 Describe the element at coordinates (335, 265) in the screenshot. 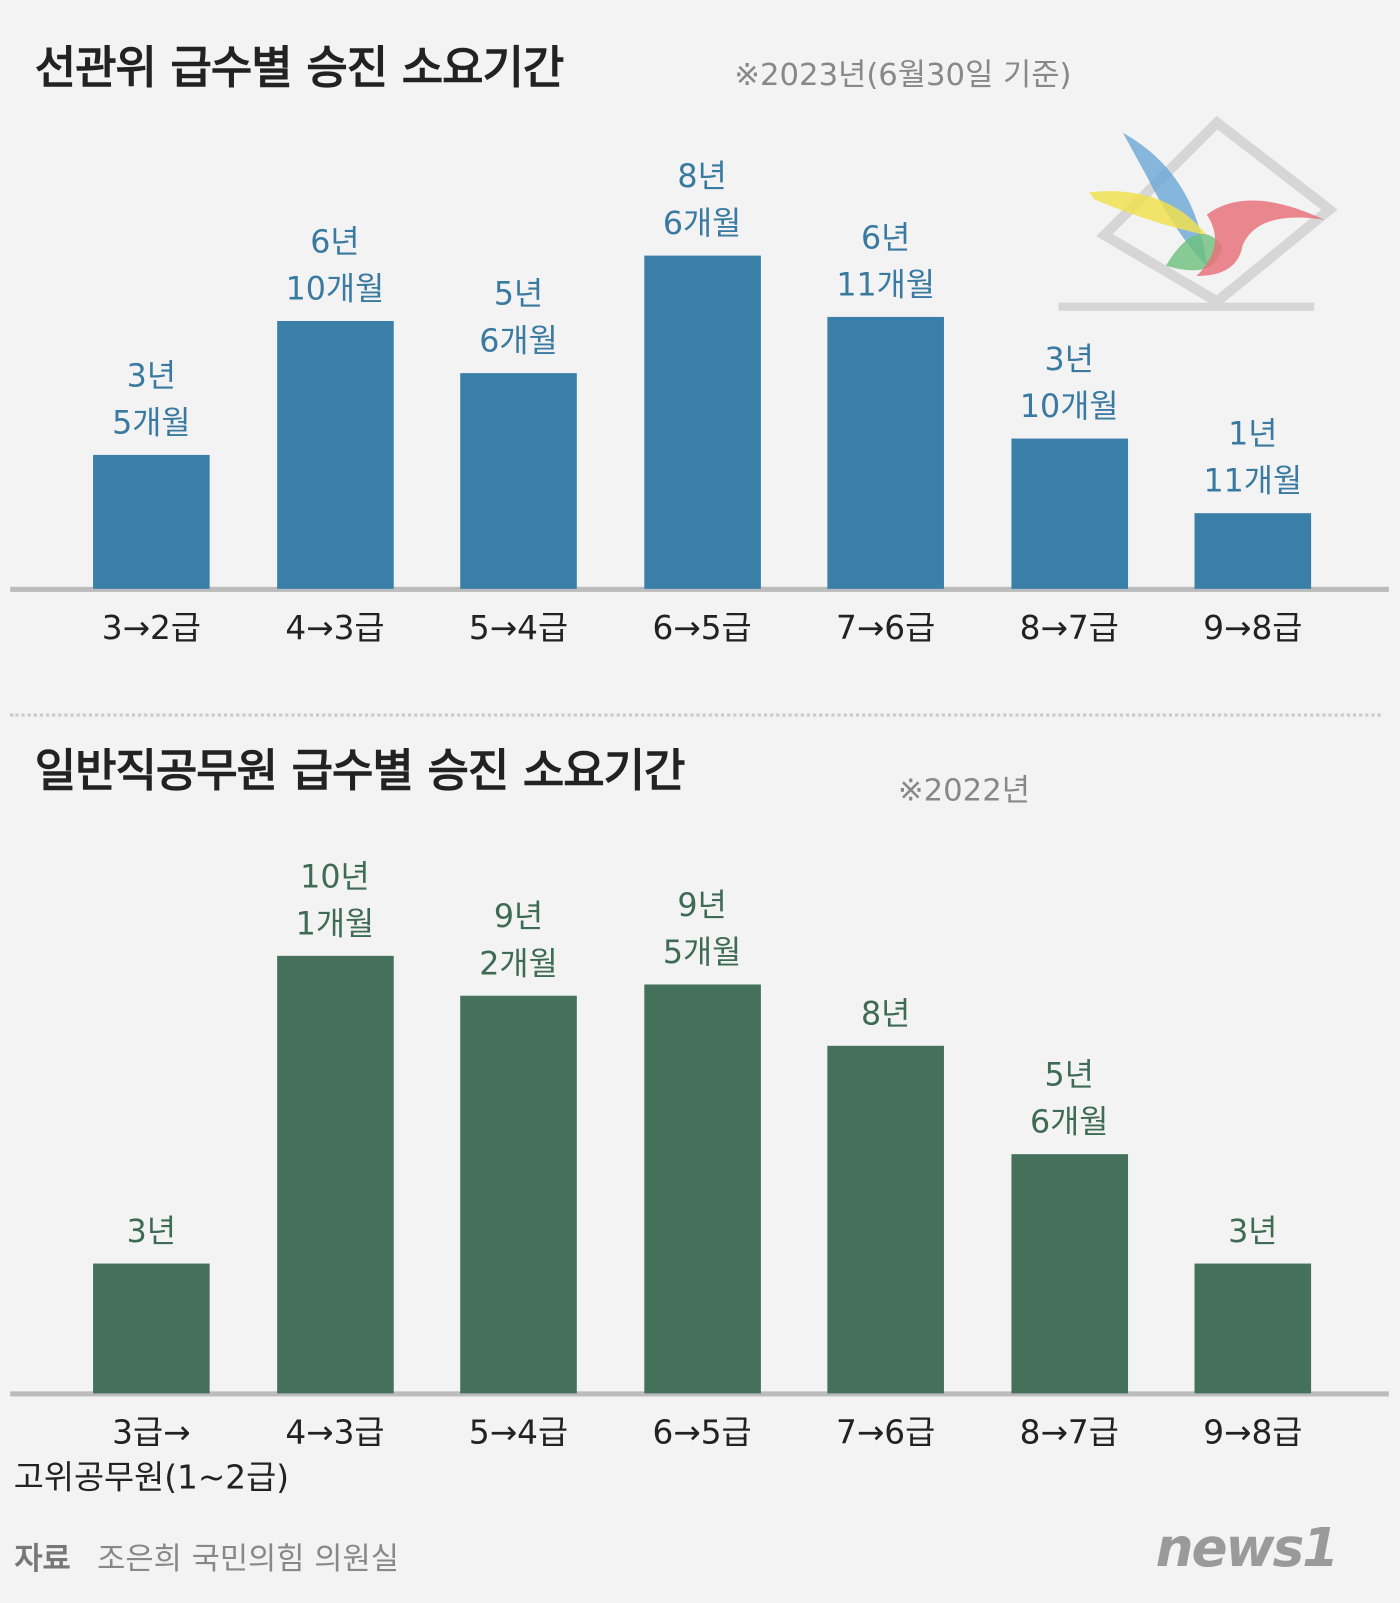

I see `value-label: 6년 10개월` at that location.